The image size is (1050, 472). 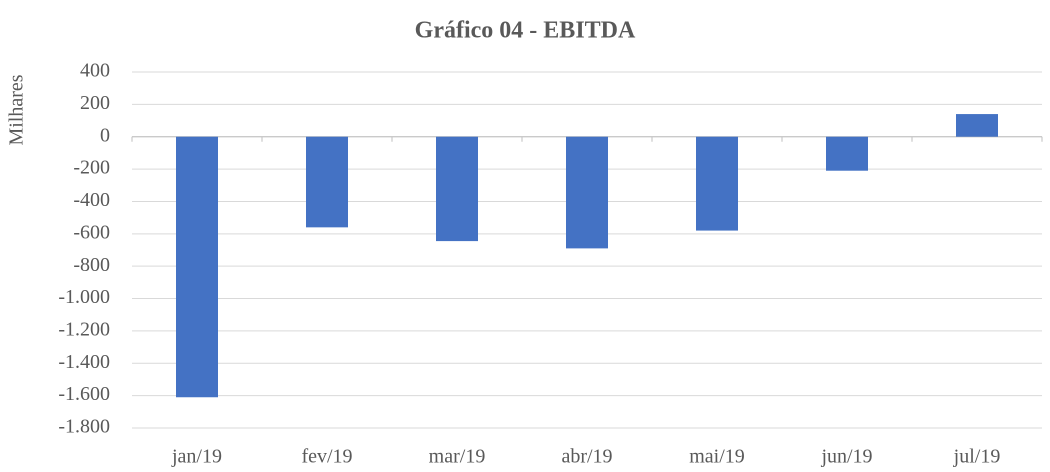 I want to click on y-tick-label: 200, so click(x=95, y=103).